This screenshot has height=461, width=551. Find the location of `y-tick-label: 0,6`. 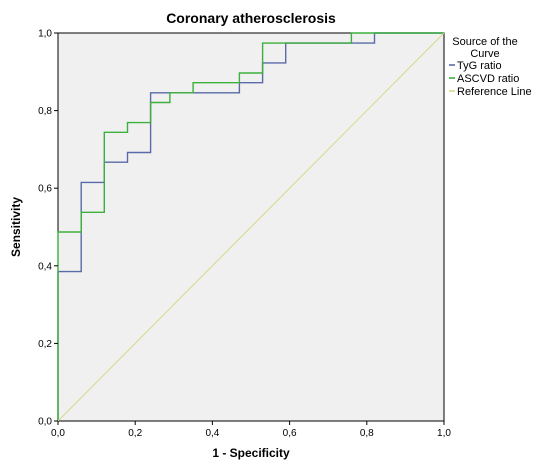

y-tick-label: 0,6 is located at coordinates (45, 189).